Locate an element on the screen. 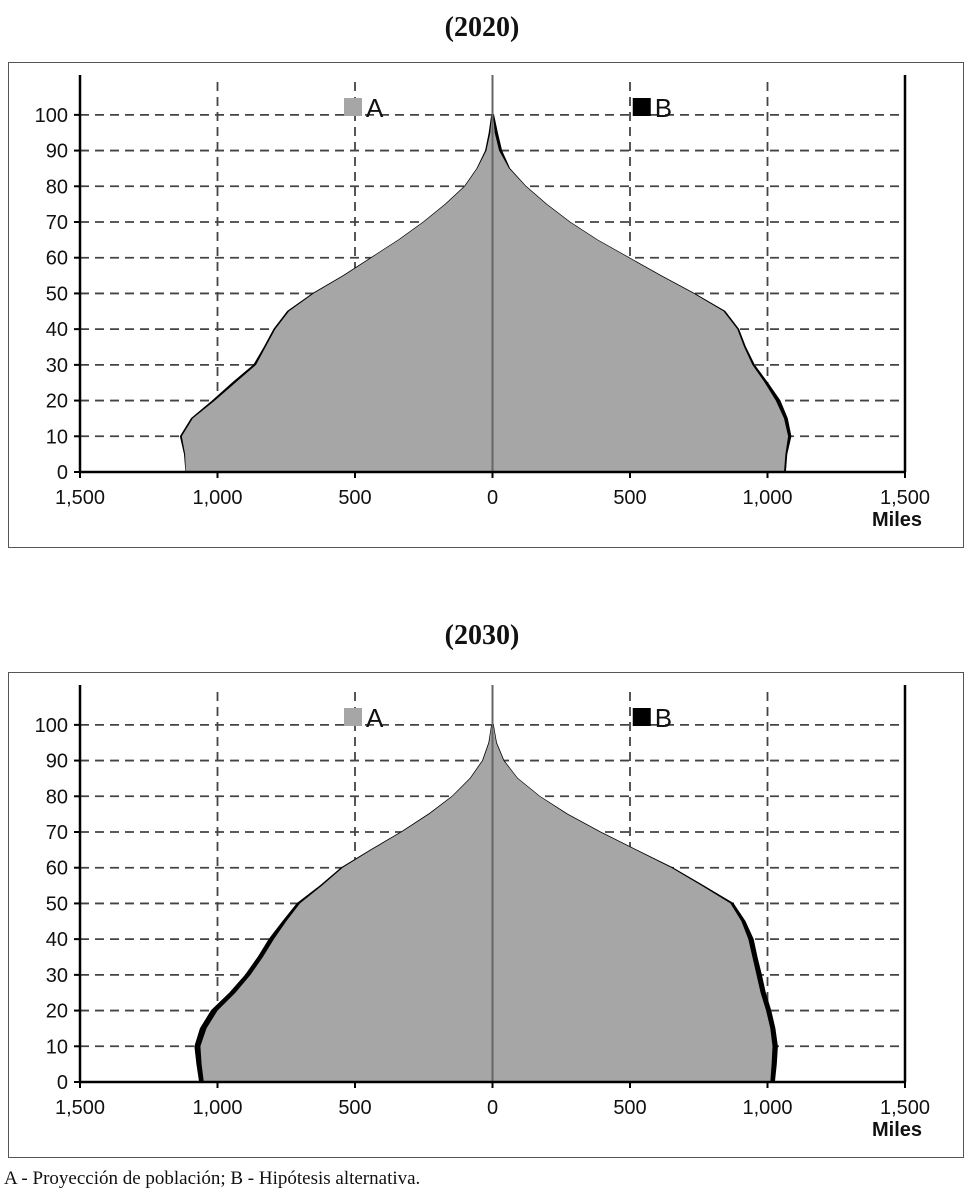 Image resolution: width=964 pixels, height=1198 pixels. chart-title-2020: (2020) is located at coordinates (482, 27).